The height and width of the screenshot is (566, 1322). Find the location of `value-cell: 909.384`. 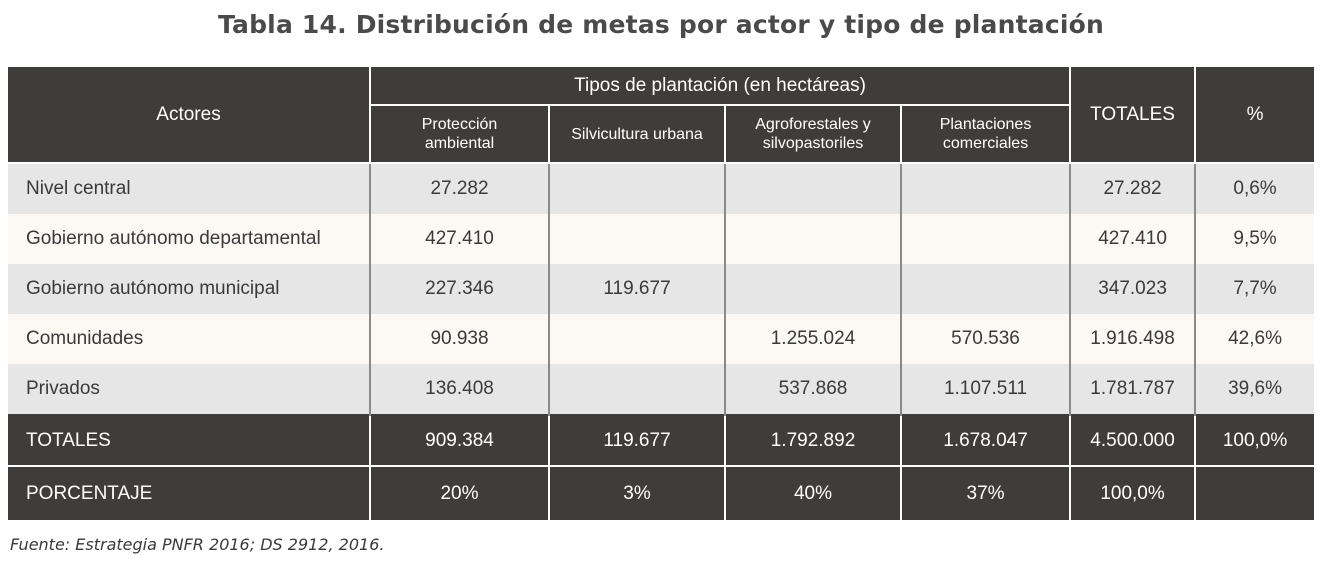

value-cell: 909.384 is located at coordinates (459, 440).